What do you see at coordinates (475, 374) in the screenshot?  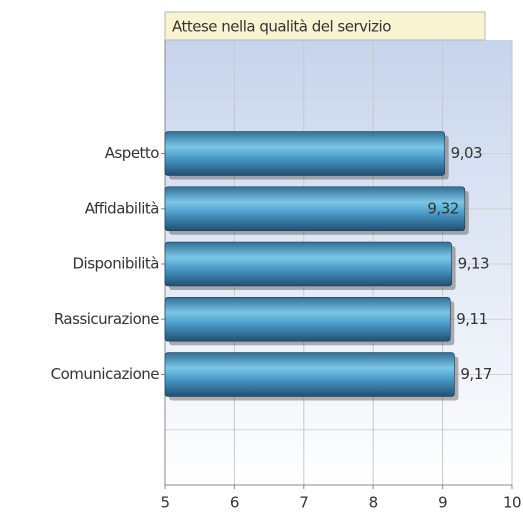 I see `value-label: 9,17` at bounding box center [475, 374].